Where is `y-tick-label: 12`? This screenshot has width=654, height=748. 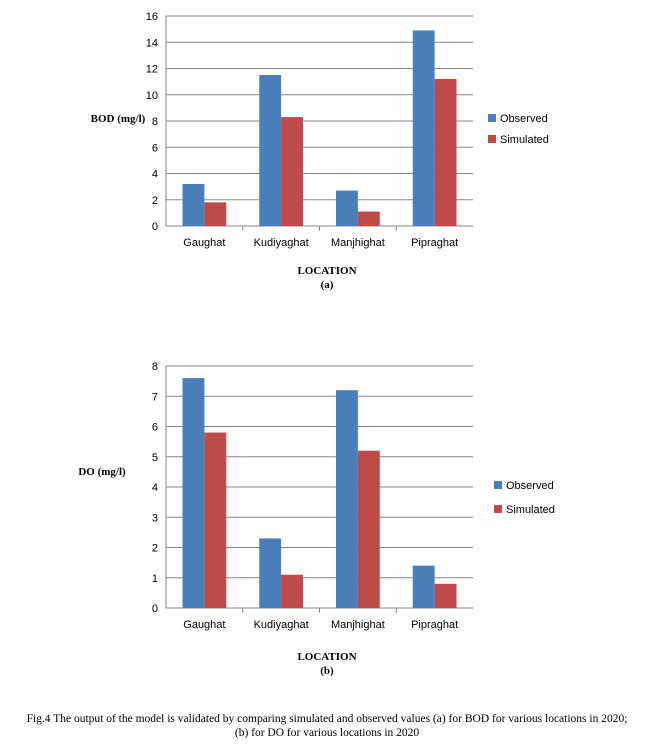
y-tick-label: 12 is located at coordinates (152, 70).